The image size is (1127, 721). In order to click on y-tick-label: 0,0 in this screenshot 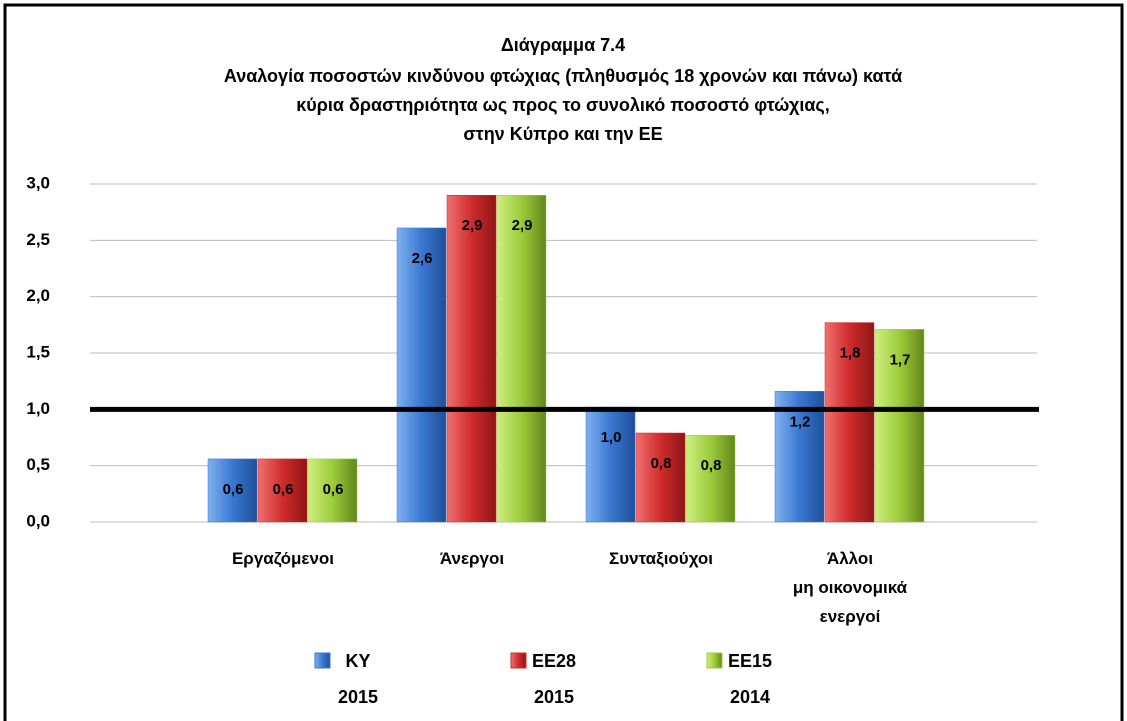, I will do `click(38, 520)`.